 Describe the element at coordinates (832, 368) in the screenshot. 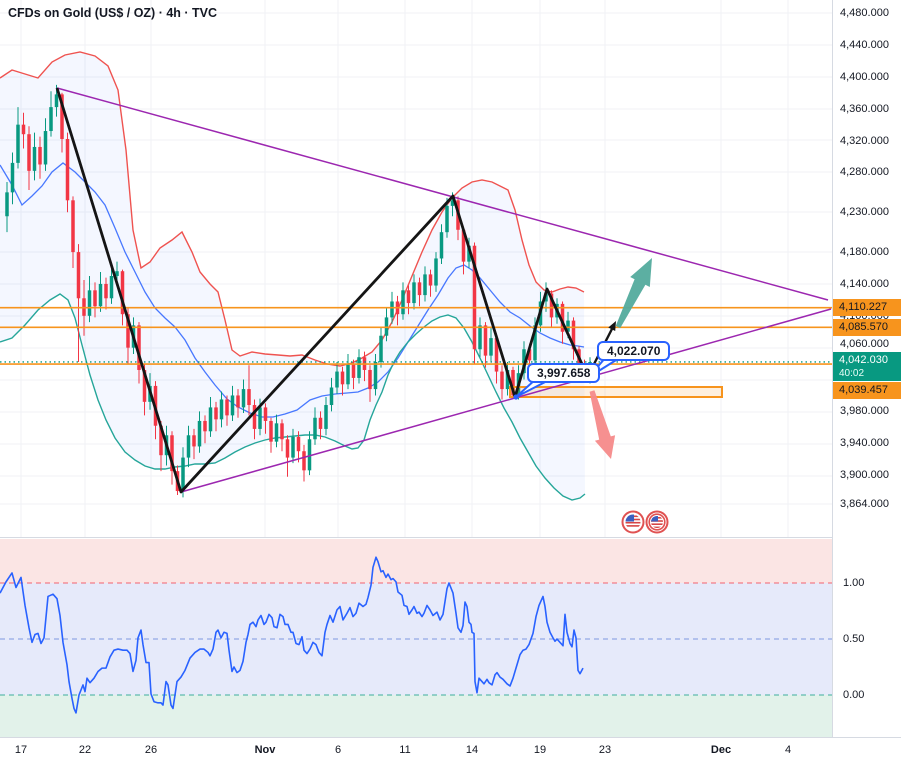

I see `price-axis-border` at that location.